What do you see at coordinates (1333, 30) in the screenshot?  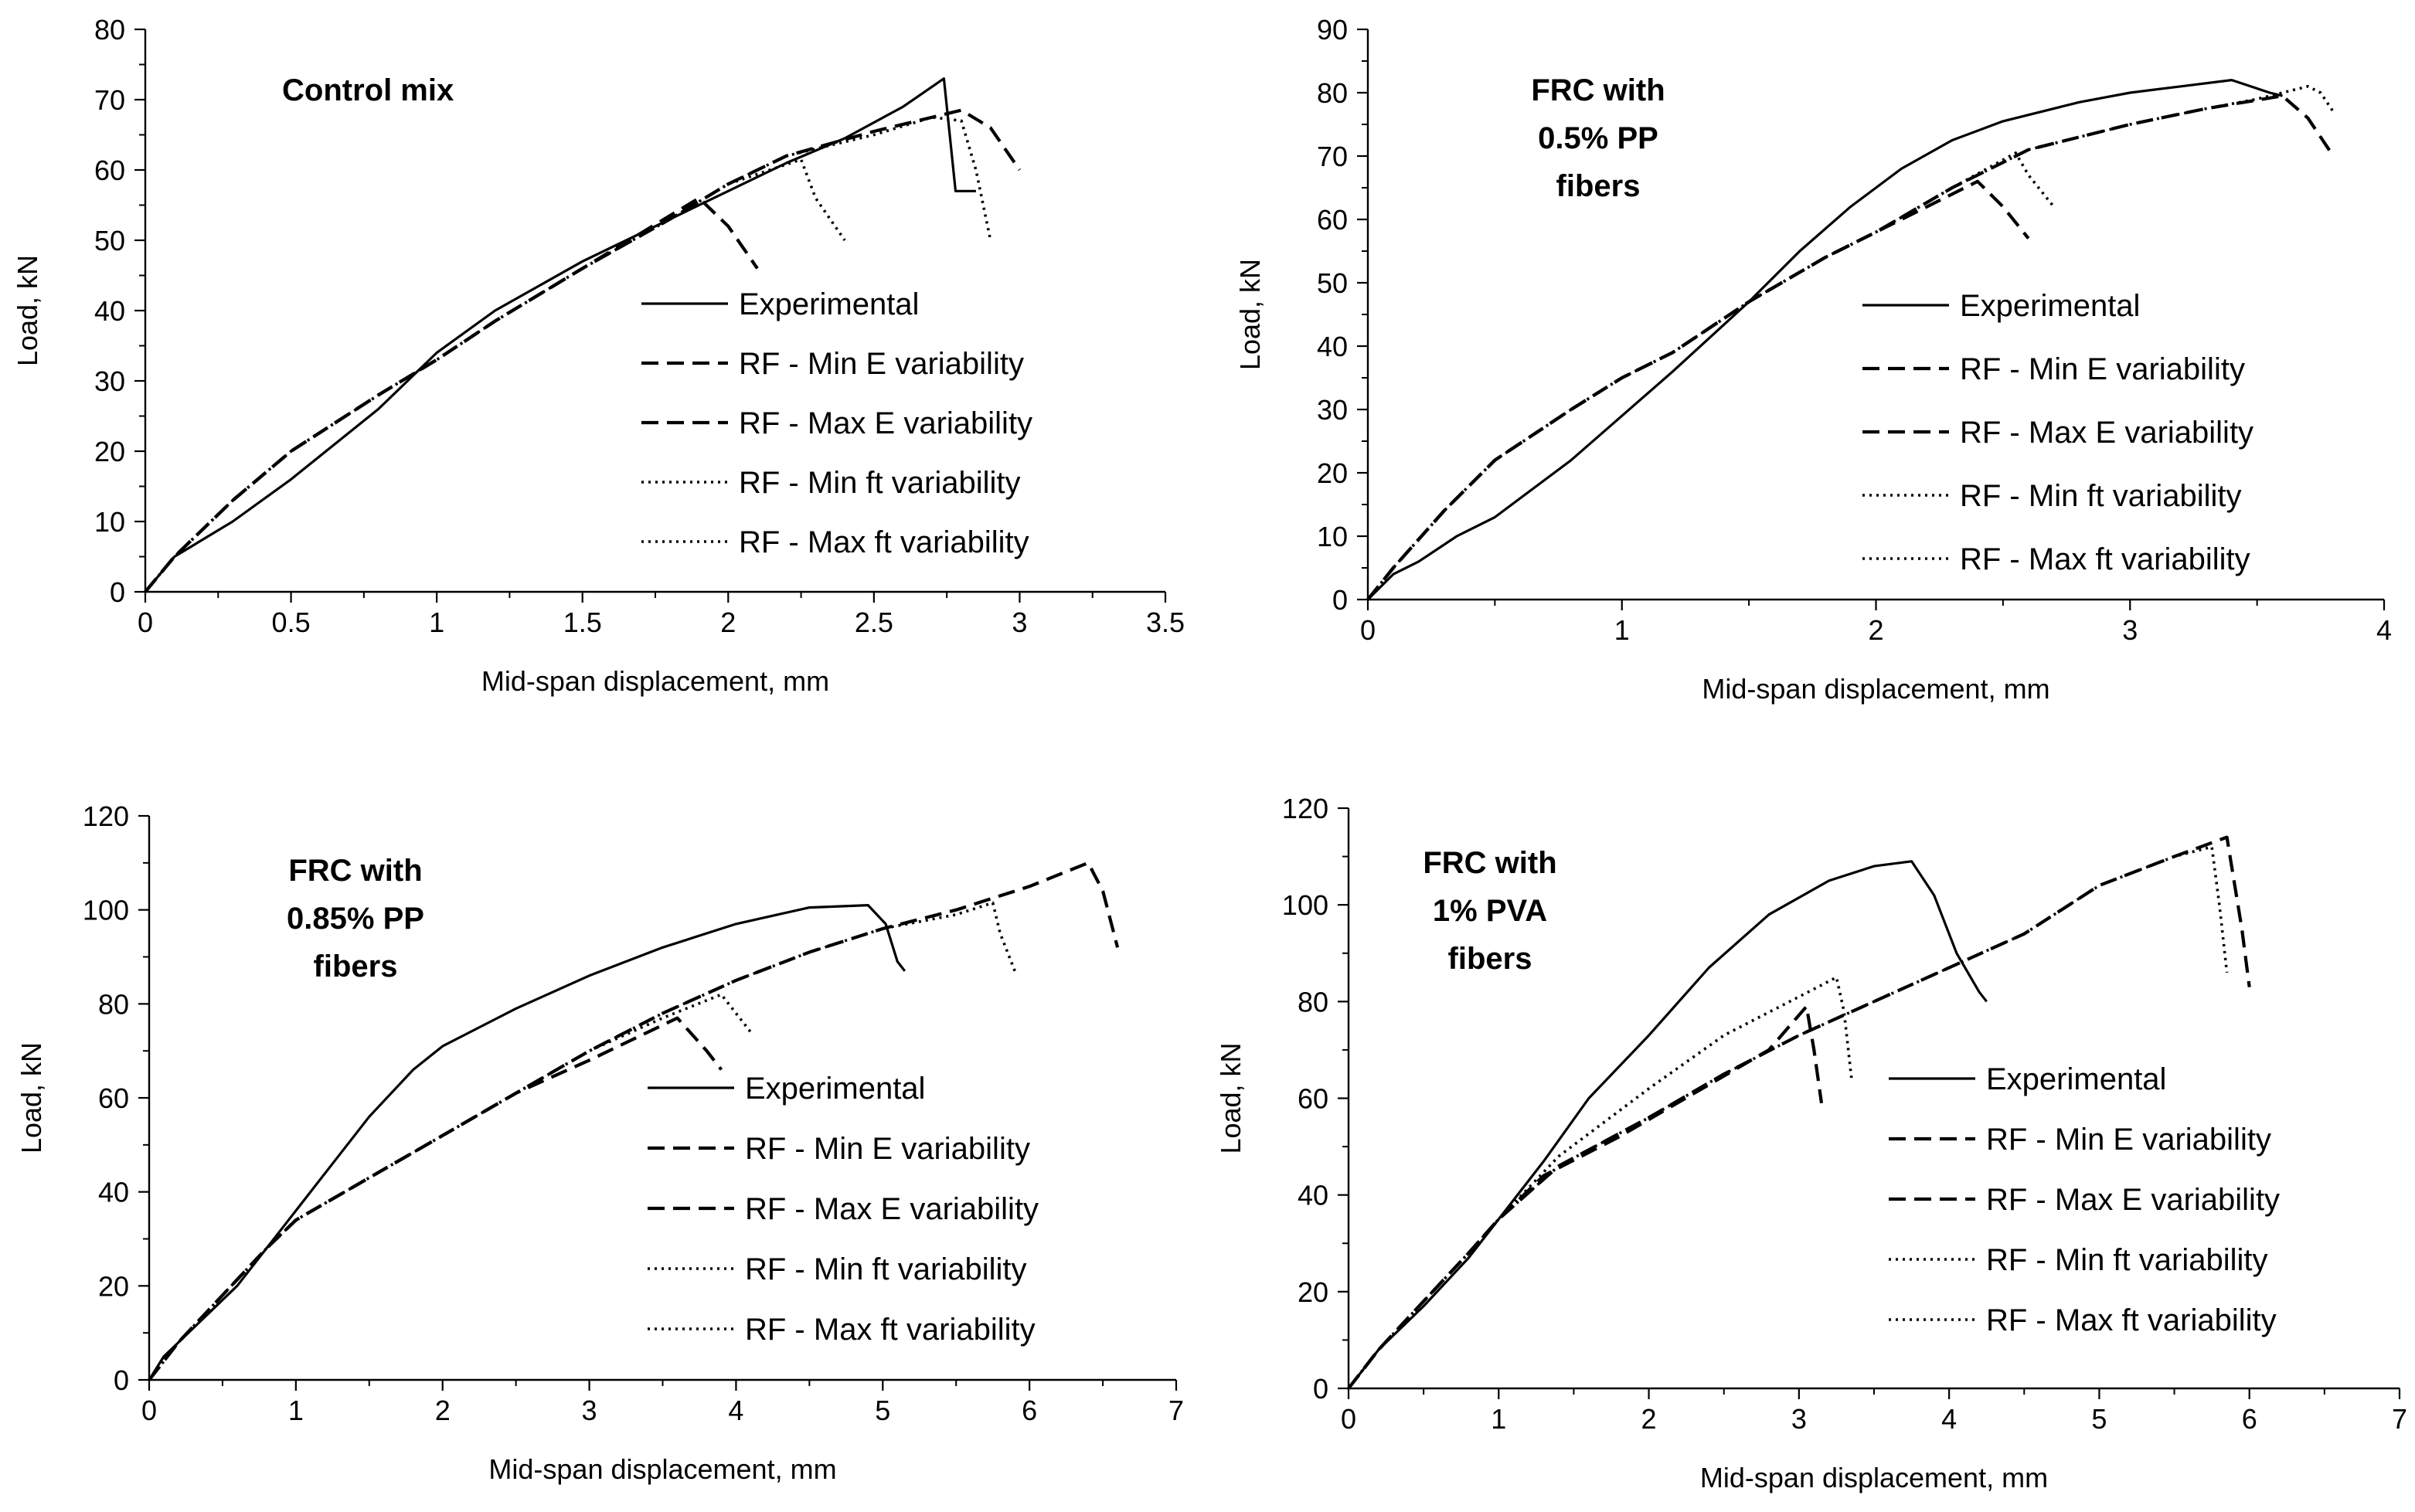 I see `y-tick-label: 90` at bounding box center [1333, 30].